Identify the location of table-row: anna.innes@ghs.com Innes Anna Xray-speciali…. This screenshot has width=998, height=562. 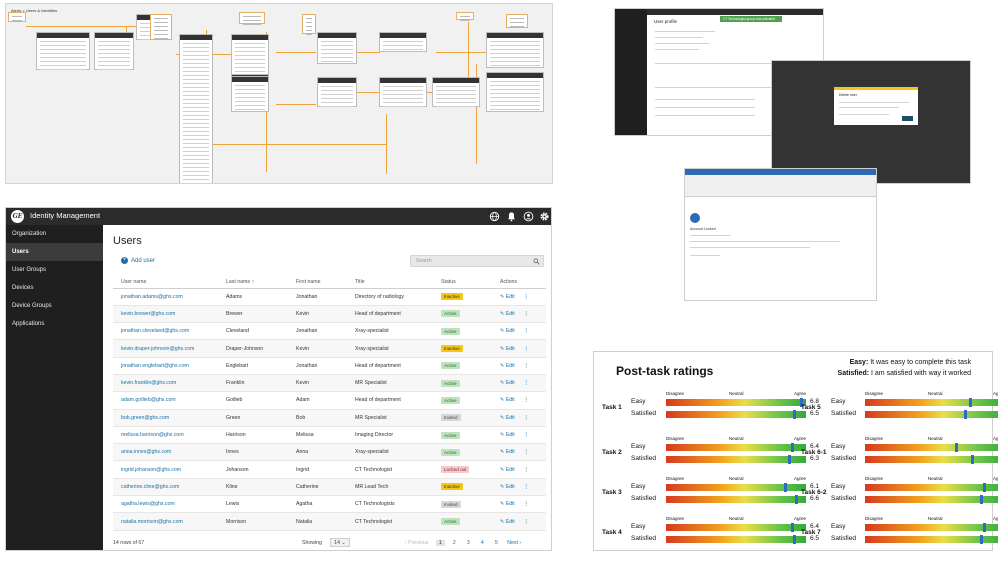
(329, 452).